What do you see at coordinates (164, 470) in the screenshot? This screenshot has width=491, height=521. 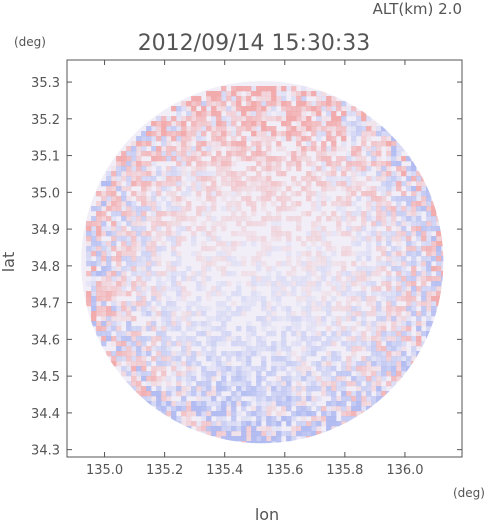 I see `x-tick-label: 135.2` at bounding box center [164, 470].